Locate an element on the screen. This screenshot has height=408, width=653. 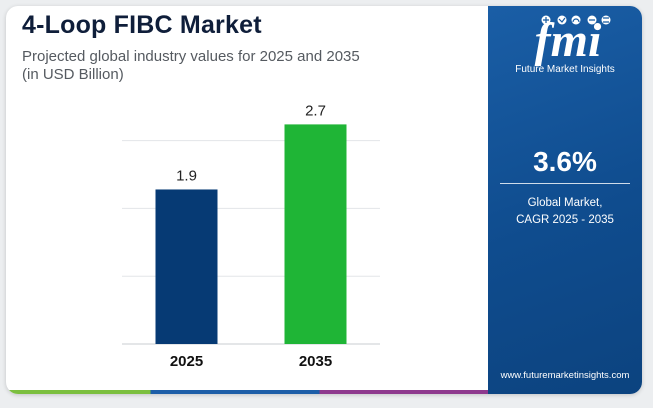
x-tick-label-2025: 2025 is located at coordinates (186, 361).